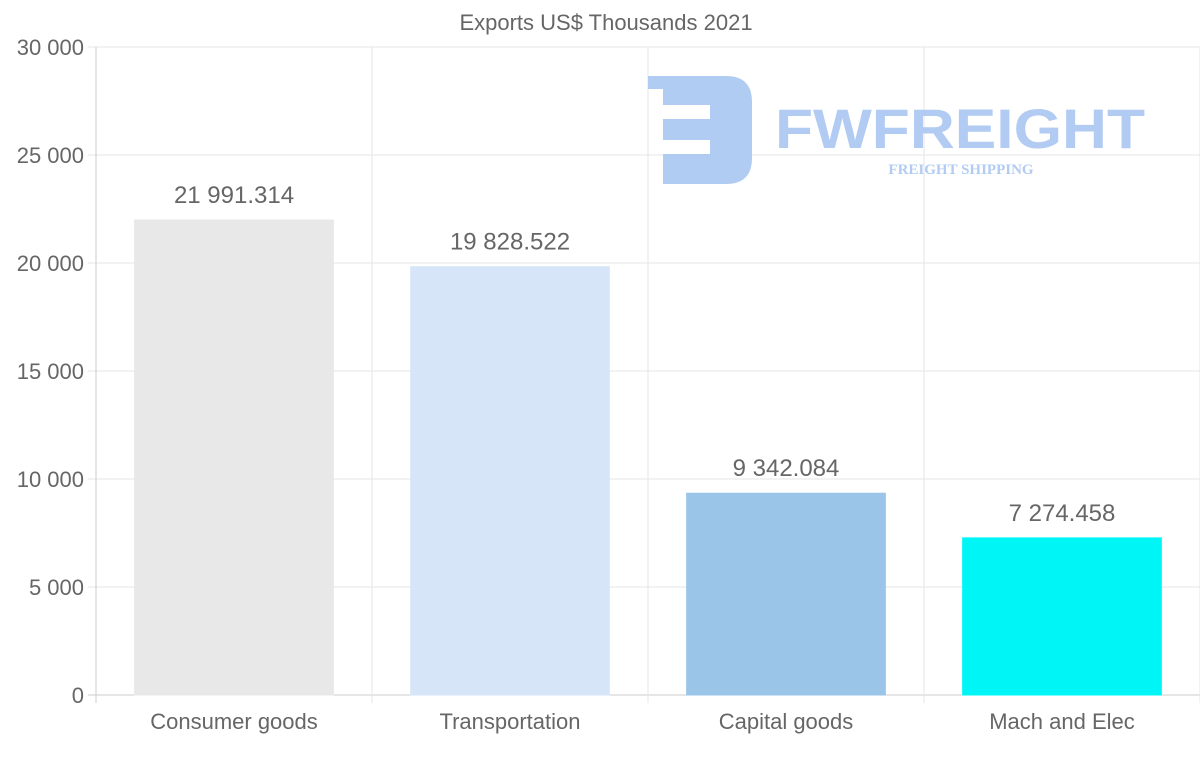 This screenshot has height=768, width=1200. I want to click on y-tick-label: 0, so click(78, 695).